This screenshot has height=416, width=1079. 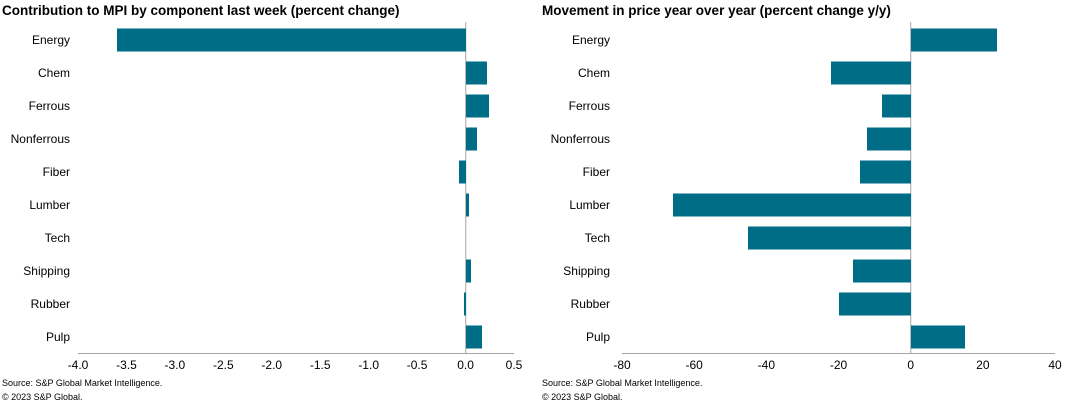 What do you see at coordinates (78, 365) in the screenshot?
I see `x-tick-label: -4.0` at bounding box center [78, 365].